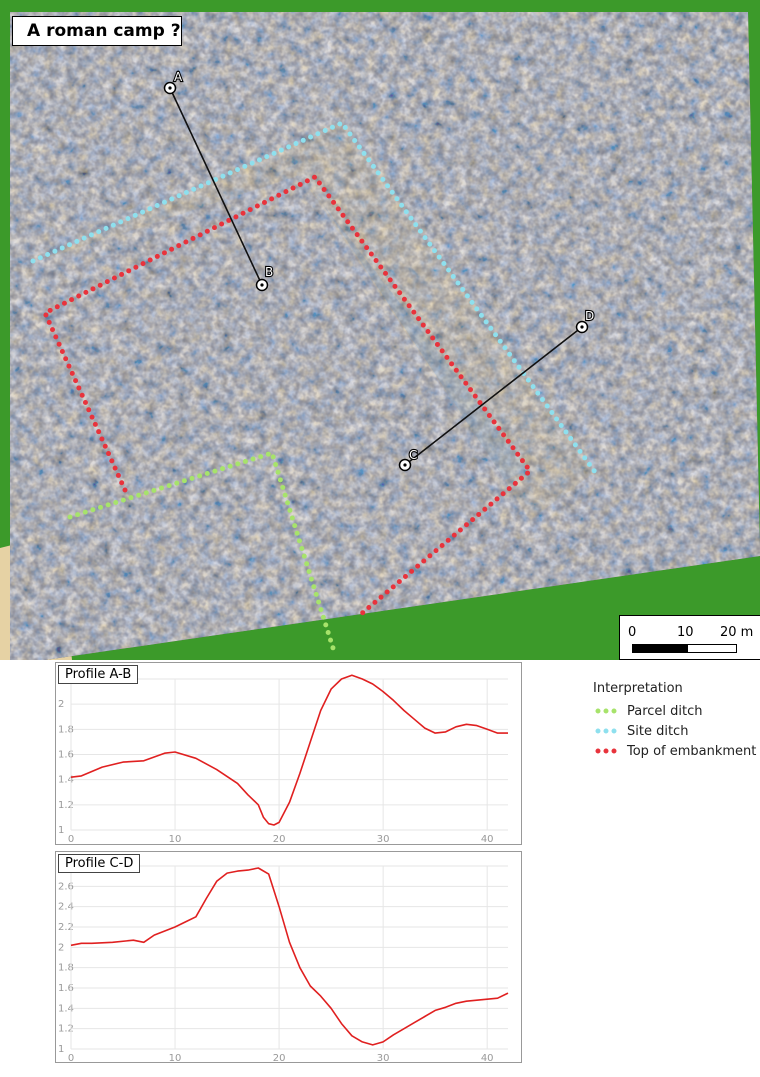  I want to click on cd-y-tick-label: 1, so click(61, 1049).